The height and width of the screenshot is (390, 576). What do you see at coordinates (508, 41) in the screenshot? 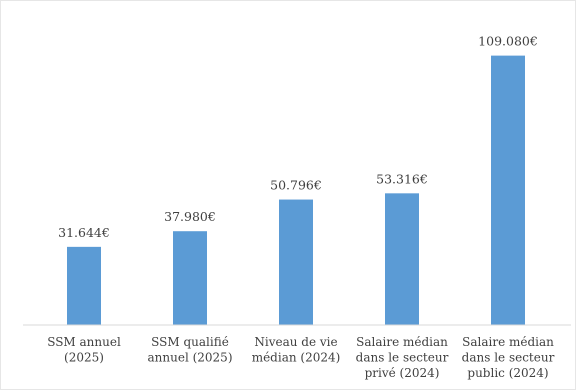
I see `value-label-5: 109.080€` at bounding box center [508, 41].